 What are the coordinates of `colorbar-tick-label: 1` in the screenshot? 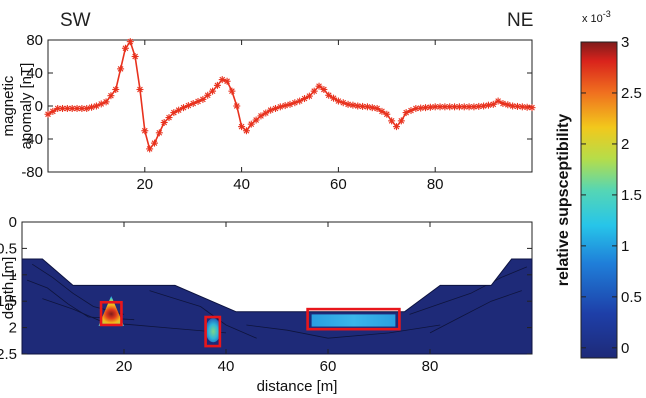 It's located at (625, 246).